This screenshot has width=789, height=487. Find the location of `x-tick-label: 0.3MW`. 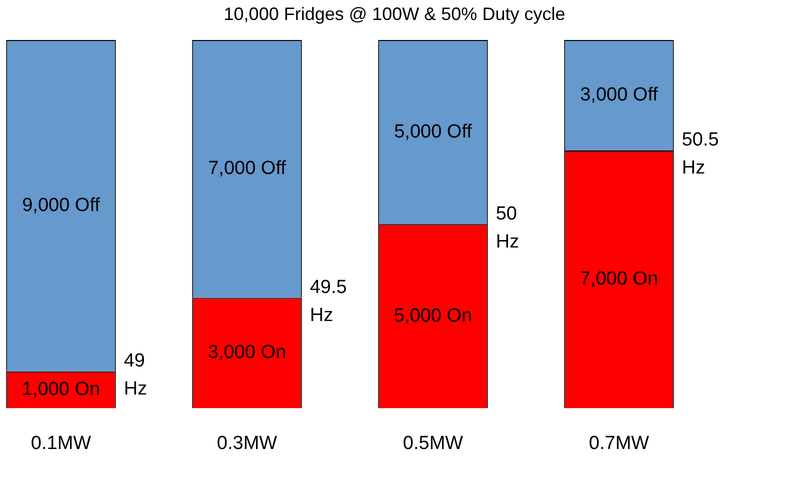

x-tick-label: 0.3MW is located at coordinates (247, 443).